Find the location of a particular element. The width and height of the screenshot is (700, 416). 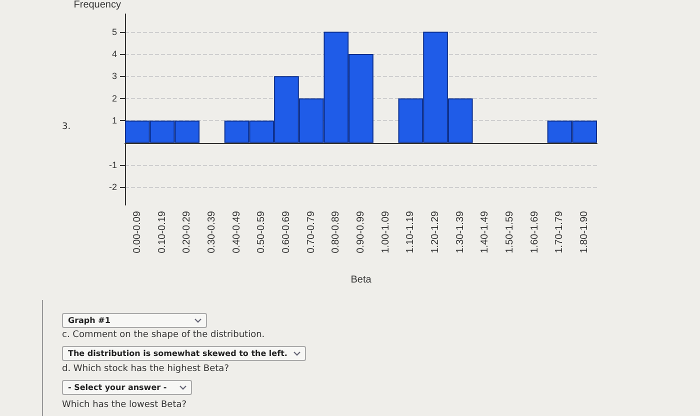

x-tick-label: 0.50-0.59 is located at coordinates (262, 232).